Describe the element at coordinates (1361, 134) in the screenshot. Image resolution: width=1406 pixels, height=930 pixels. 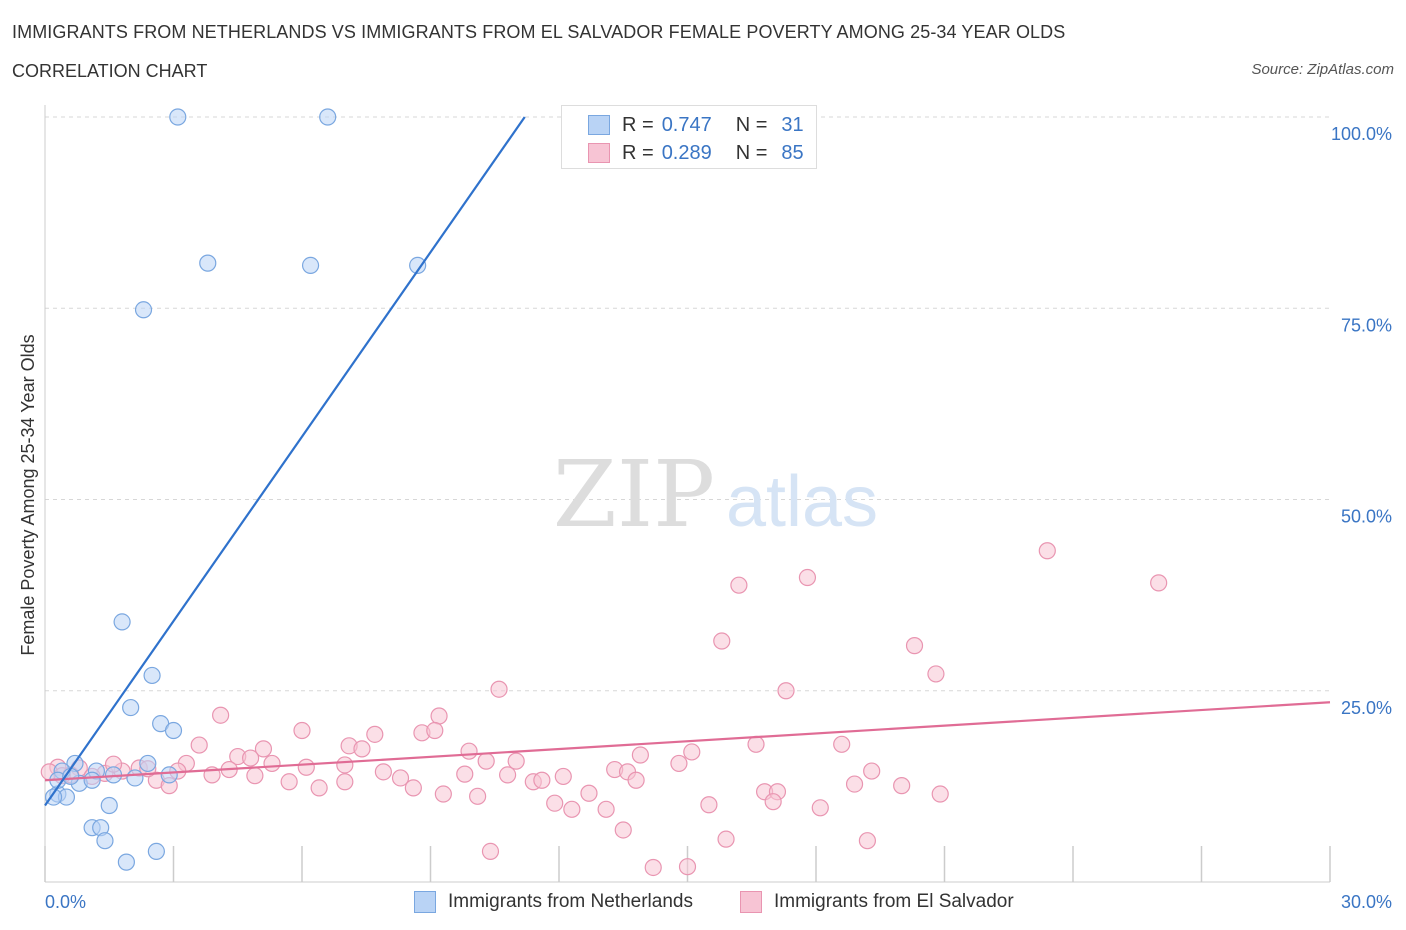
I see `y-tick-label: 100.0%` at that location.